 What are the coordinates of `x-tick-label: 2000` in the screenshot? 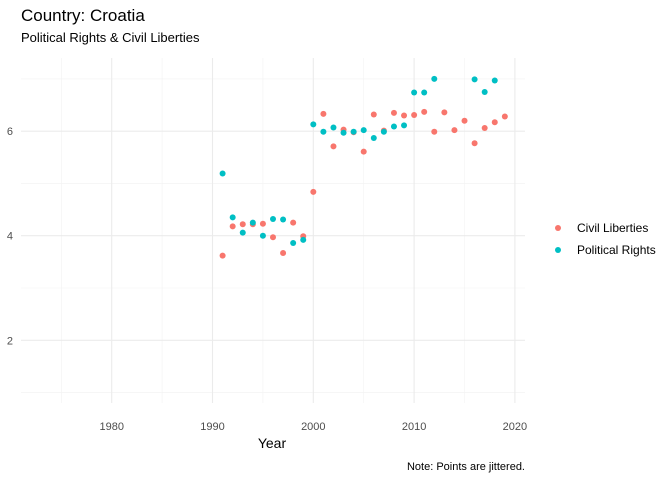 It's located at (313, 427).